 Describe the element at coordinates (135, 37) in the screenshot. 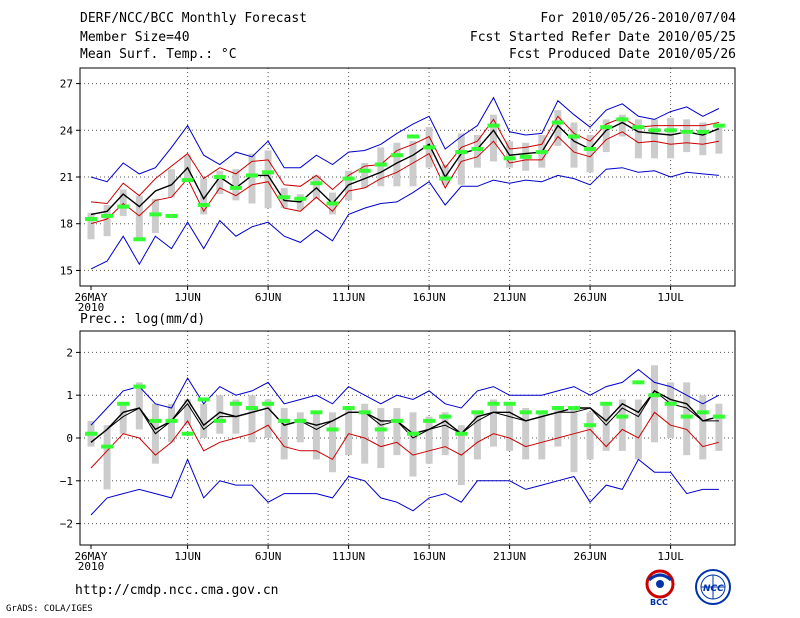

I see `member-size: Member Size=40` at that location.